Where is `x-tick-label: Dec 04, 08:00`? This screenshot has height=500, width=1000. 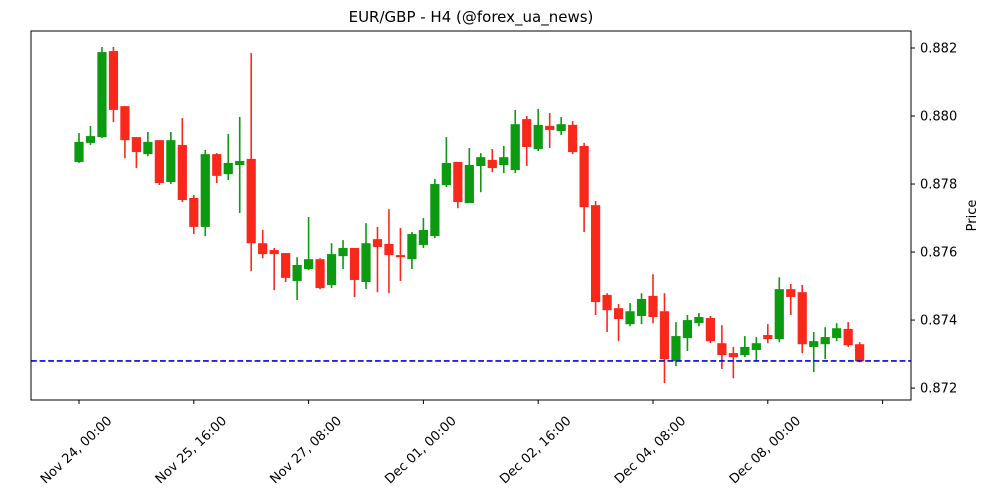
x-tick-label: Dec 04, 08:00 is located at coordinates (650, 450).